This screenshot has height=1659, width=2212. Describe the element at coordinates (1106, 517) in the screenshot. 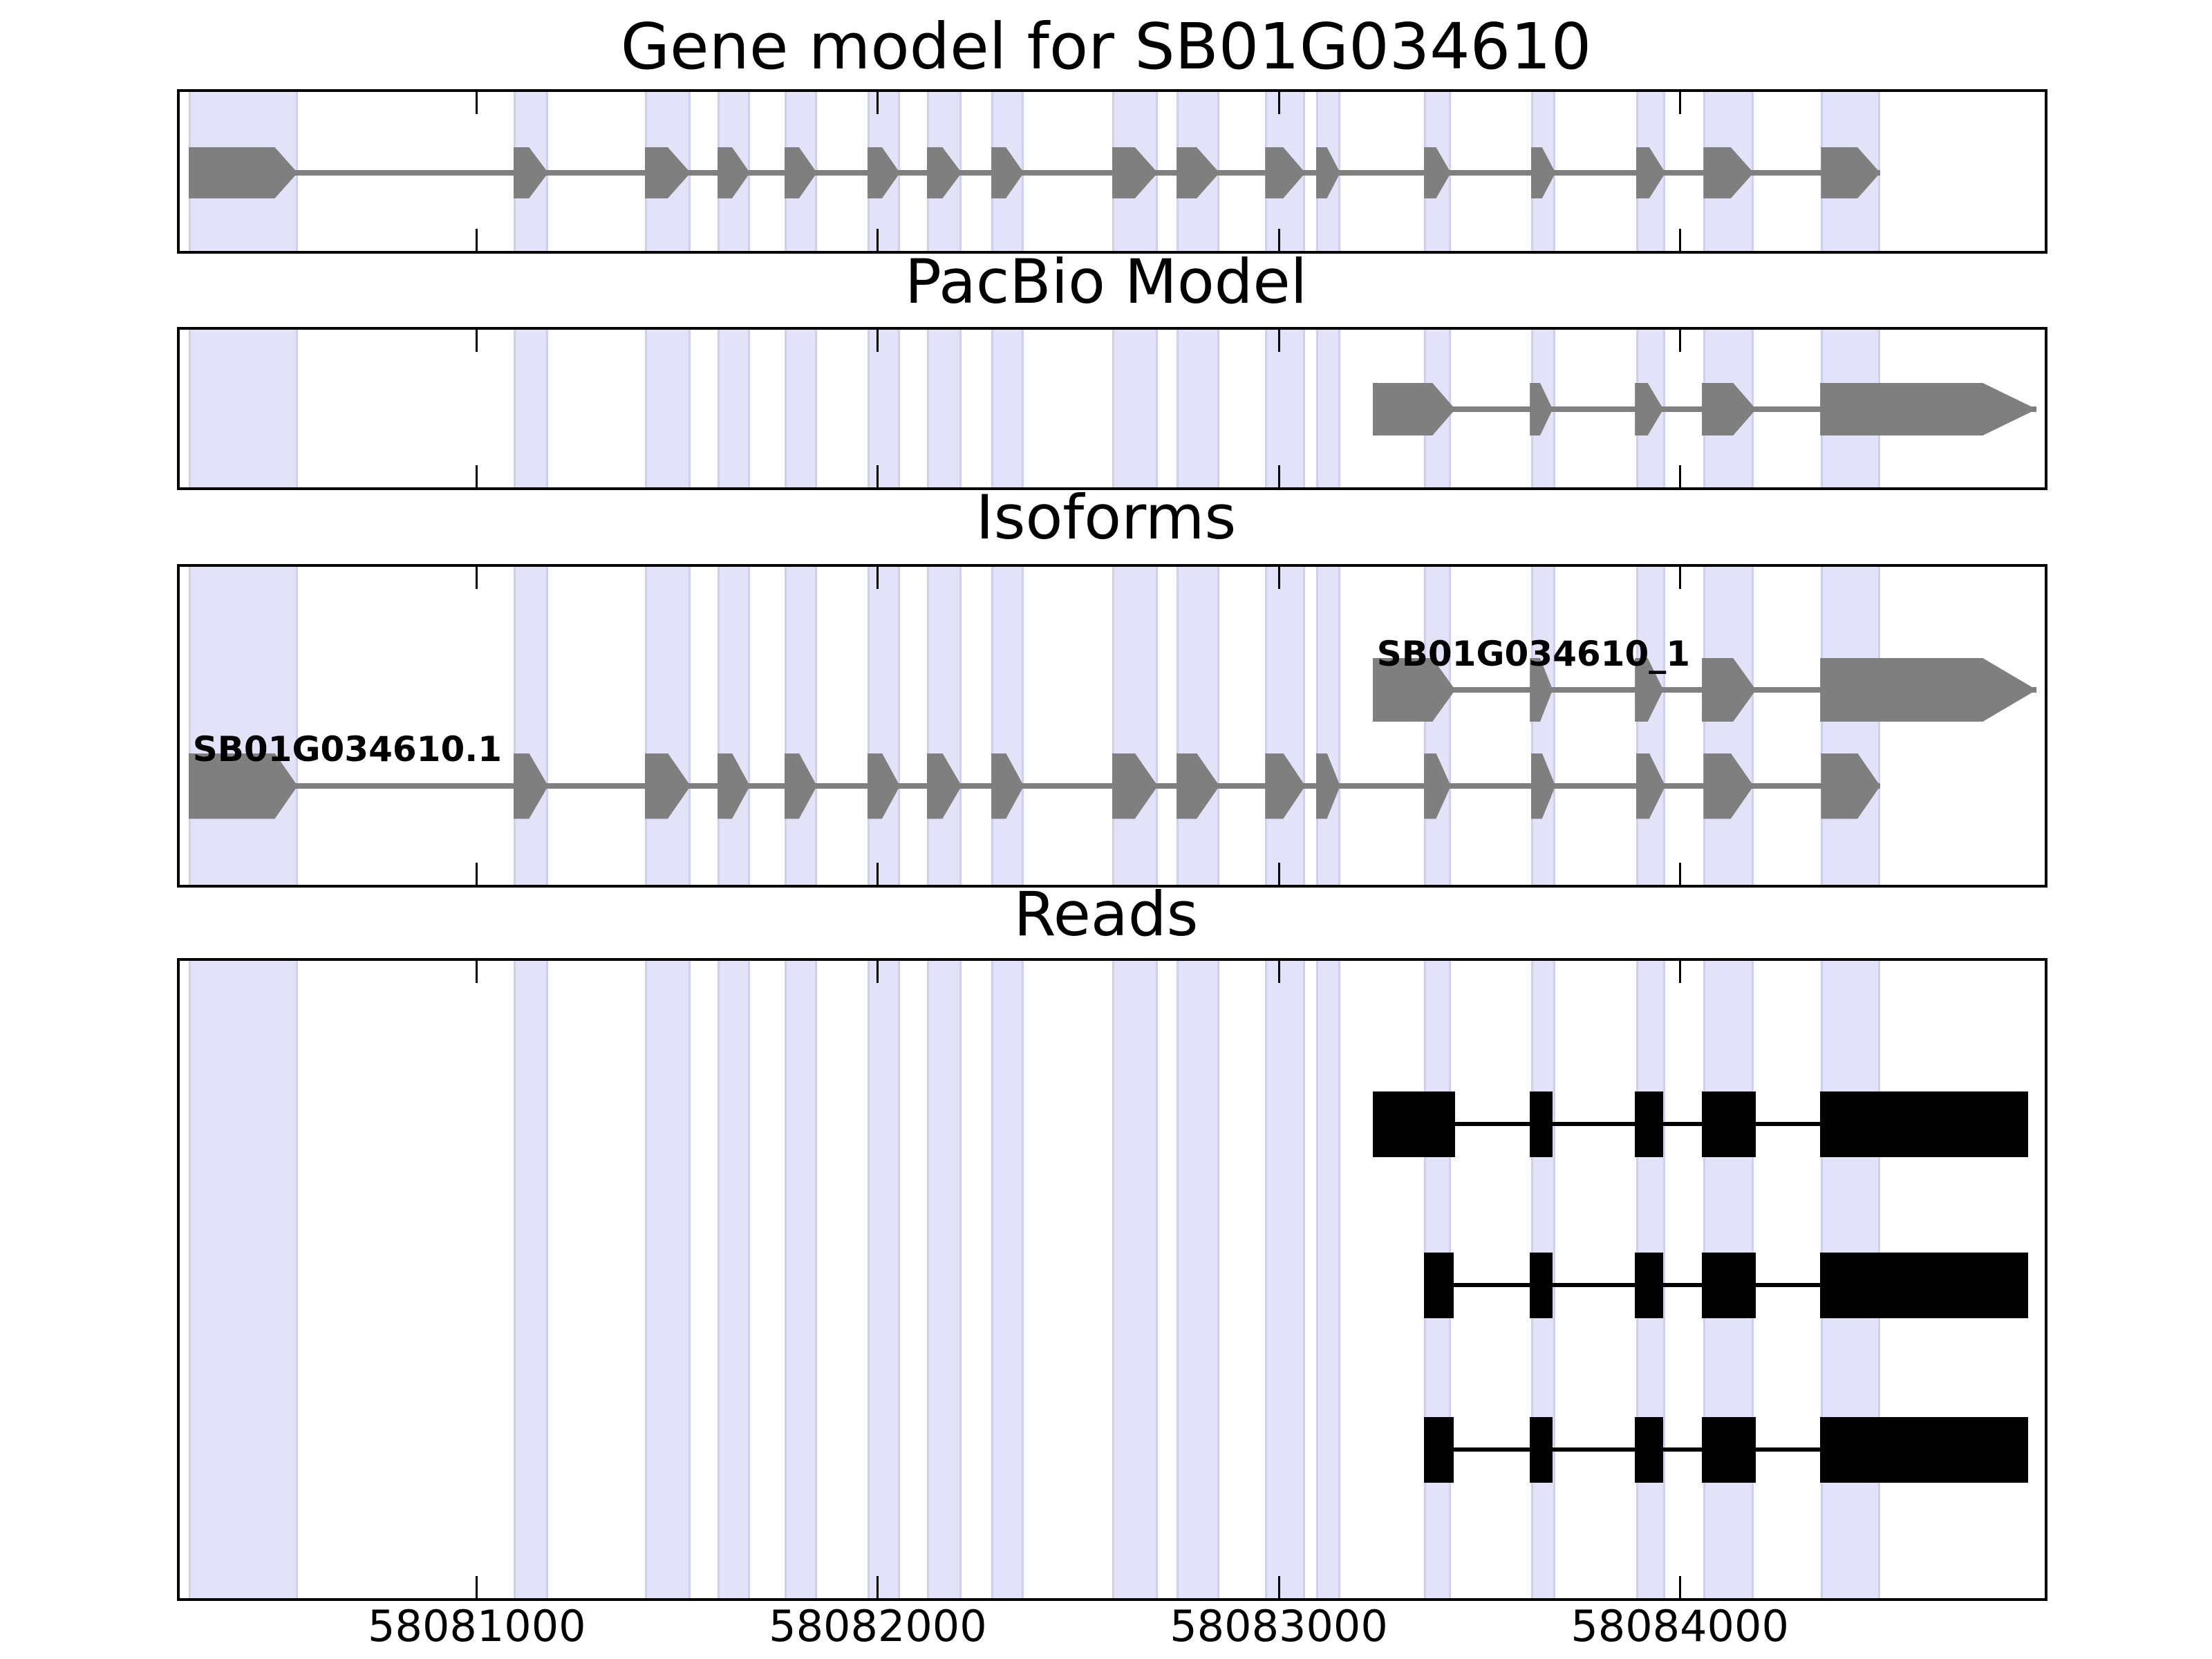

I see `panel-title-isoforms: Isoforms` at that location.